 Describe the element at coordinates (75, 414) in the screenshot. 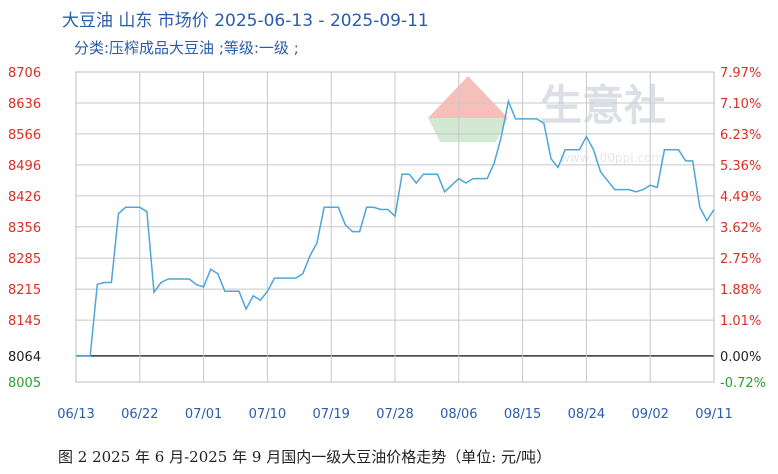

I see `x-tick-label: 06/13` at that location.